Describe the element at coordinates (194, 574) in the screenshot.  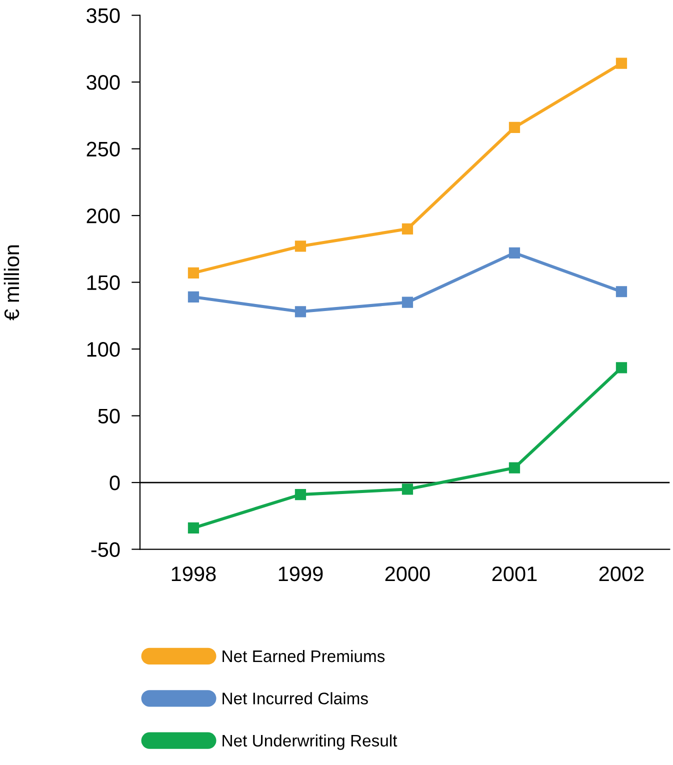
I see `x-tick-label: 1998` at that location.